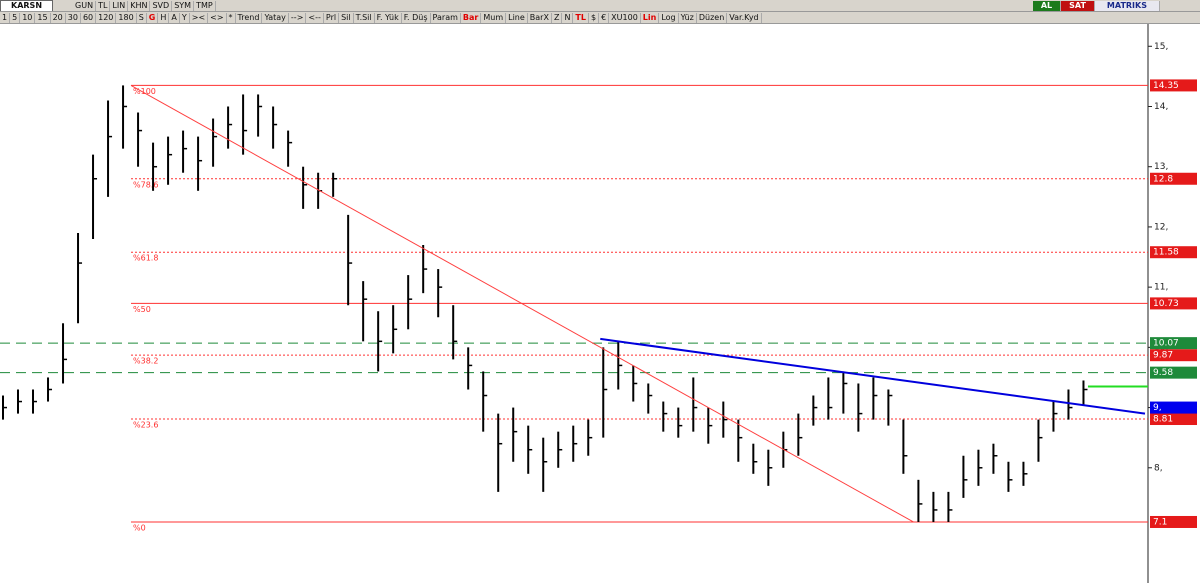 The image size is (1200, 583). I want to click on fib-label: %38.2, so click(145, 361).